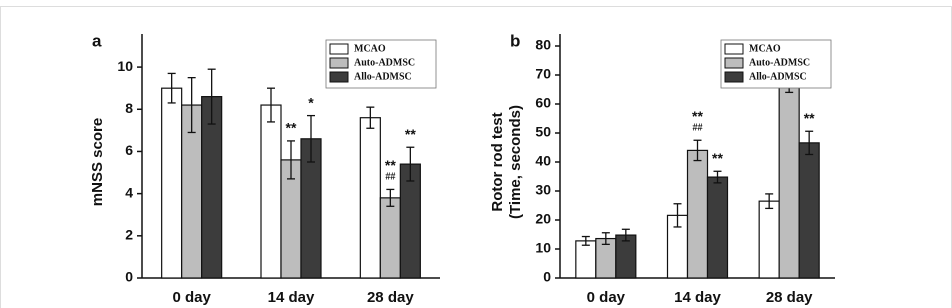 This screenshot has width=952, height=308. What do you see at coordinates (543, 219) in the screenshot?
I see `y-tick-label: 20` at bounding box center [543, 219].